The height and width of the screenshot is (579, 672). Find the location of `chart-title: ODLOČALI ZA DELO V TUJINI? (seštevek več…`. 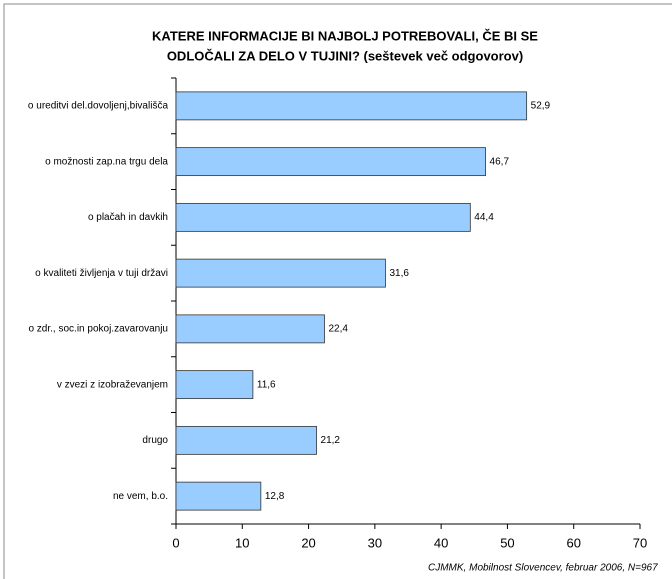

chart-title: ODLOČALI ZA DELO V TUJINI? (seštevek več… is located at coordinates (345, 55).